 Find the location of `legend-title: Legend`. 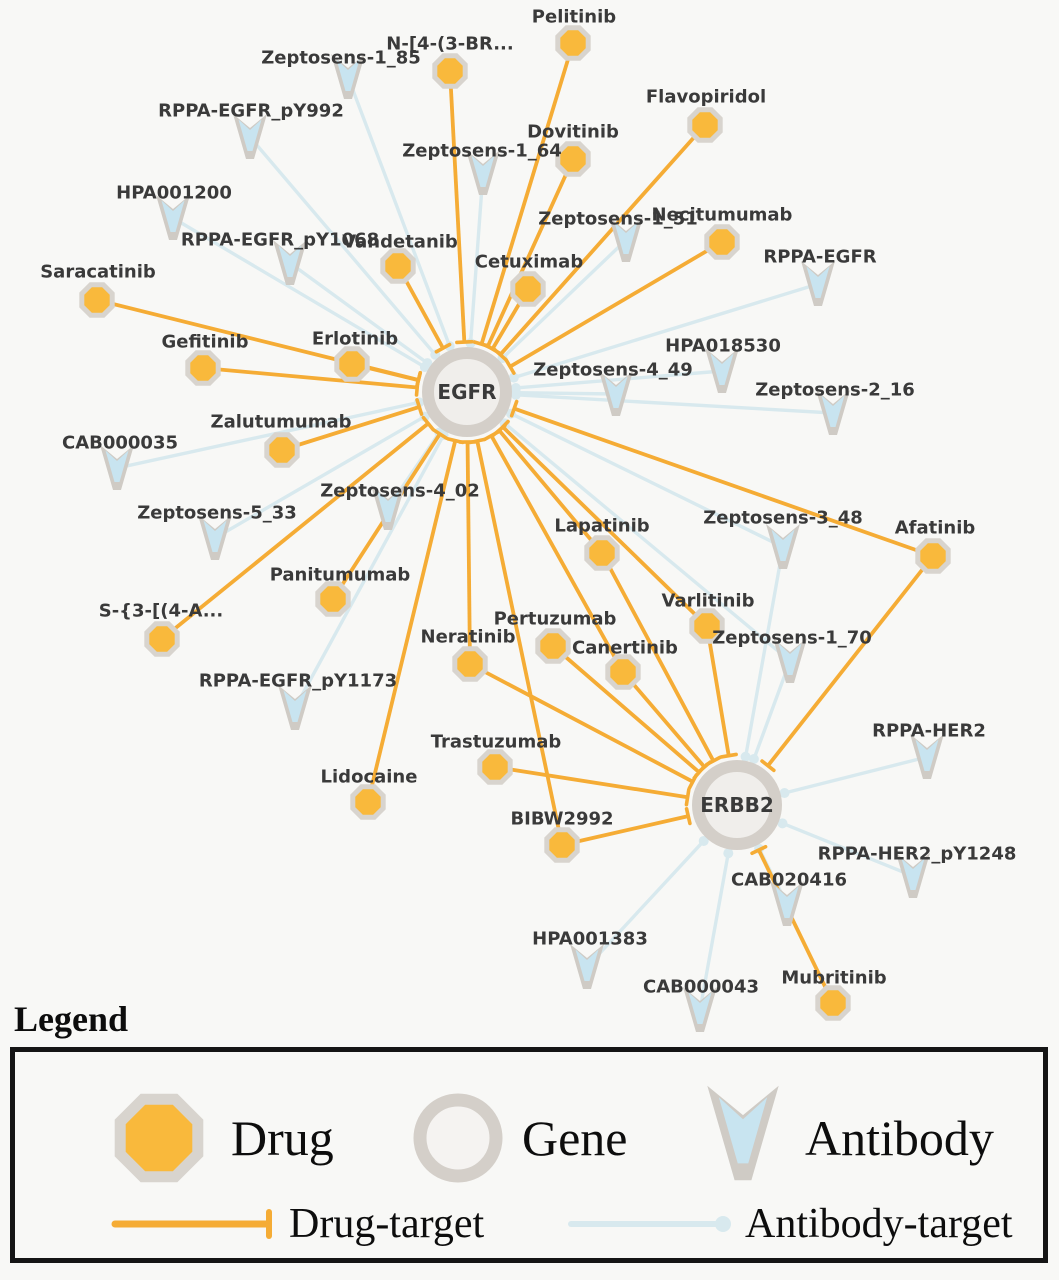

legend-title: Legend is located at coordinates (71, 1019).